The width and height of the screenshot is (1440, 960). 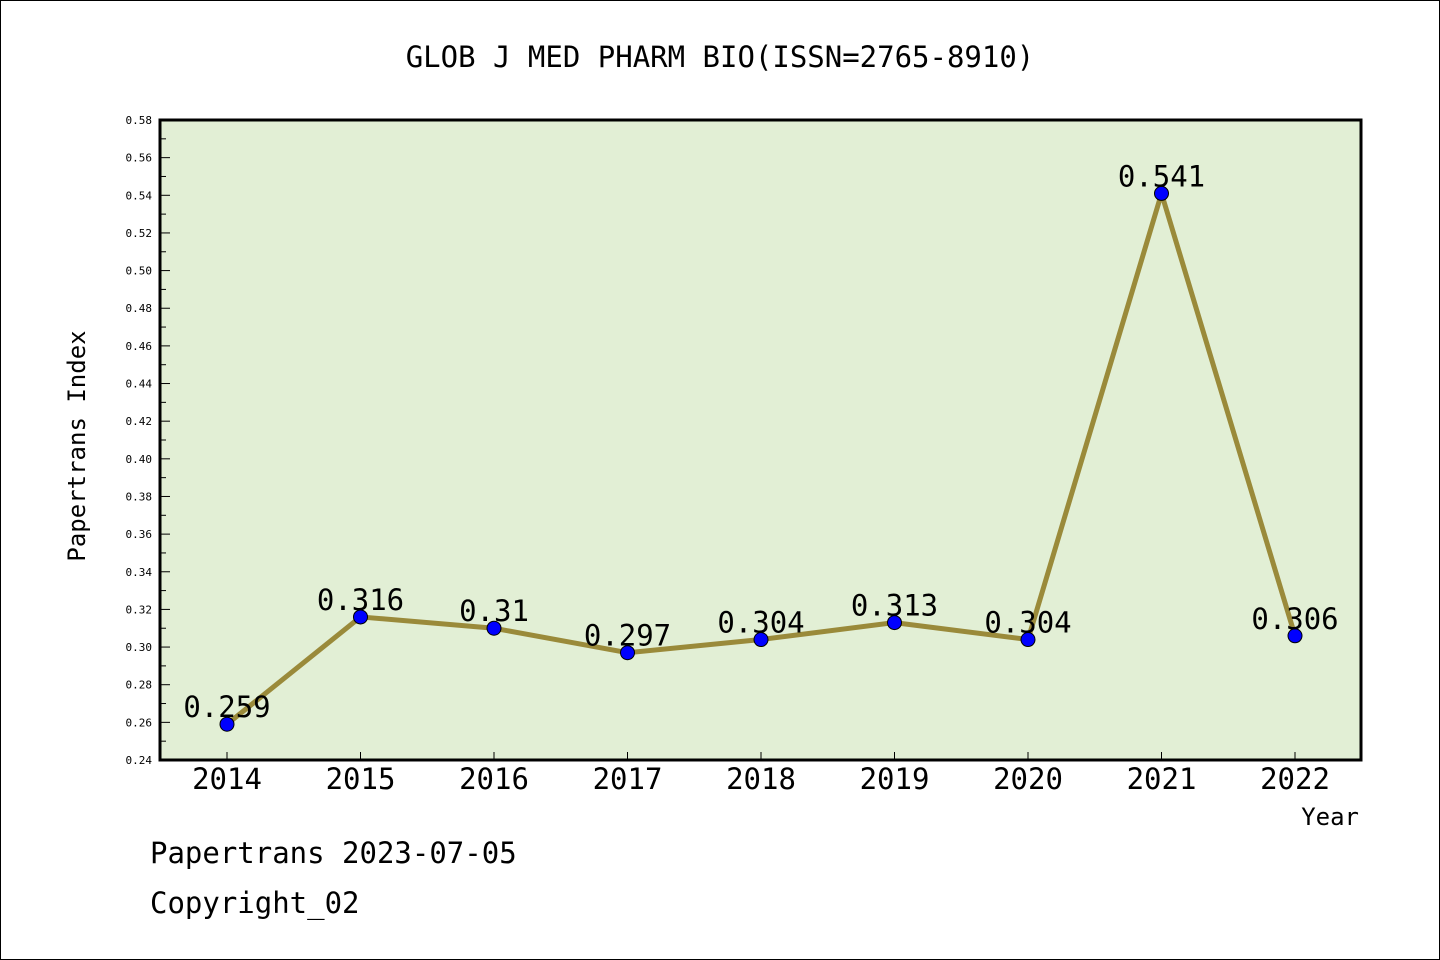 What do you see at coordinates (1028, 779) in the screenshot?
I see `x-tick-label: 2020` at bounding box center [1028, 779].